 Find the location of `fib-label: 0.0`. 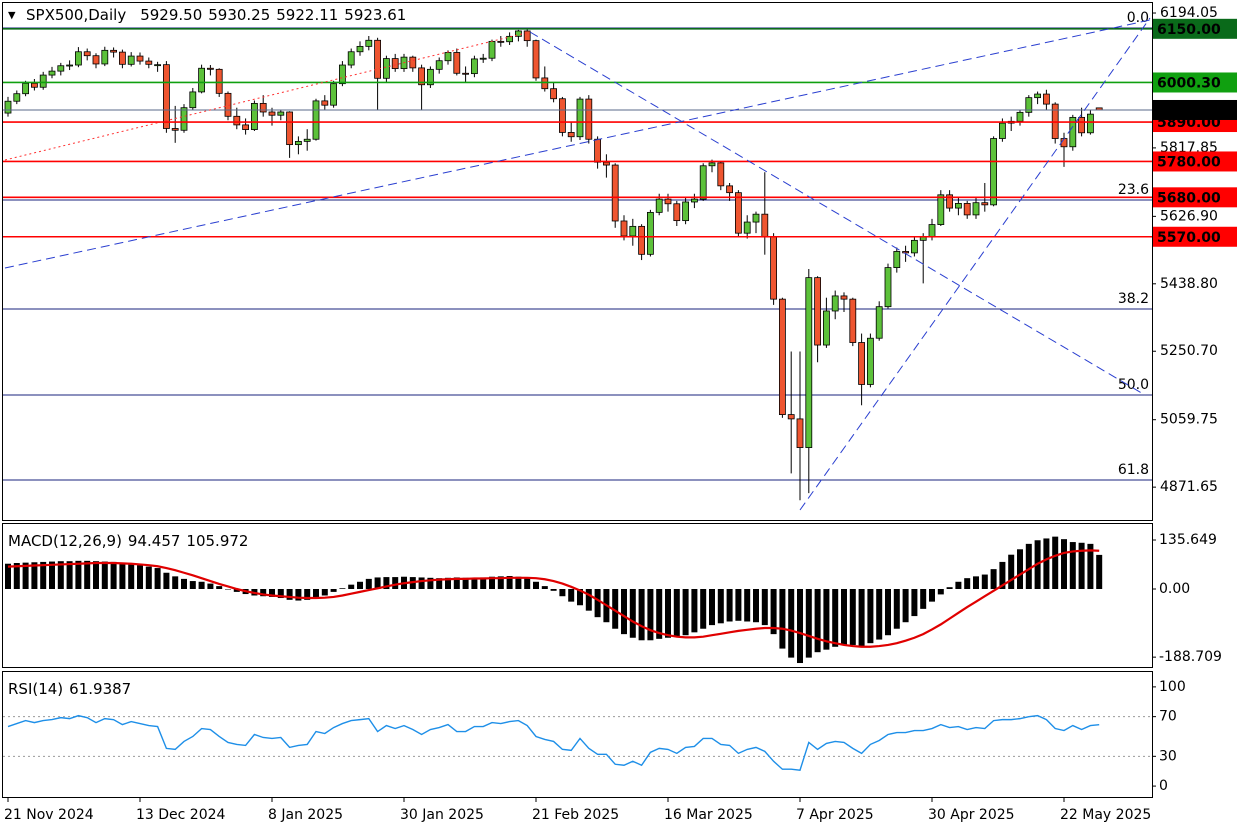

fib-label: 0.0 is located at coordinates (1138, 18).